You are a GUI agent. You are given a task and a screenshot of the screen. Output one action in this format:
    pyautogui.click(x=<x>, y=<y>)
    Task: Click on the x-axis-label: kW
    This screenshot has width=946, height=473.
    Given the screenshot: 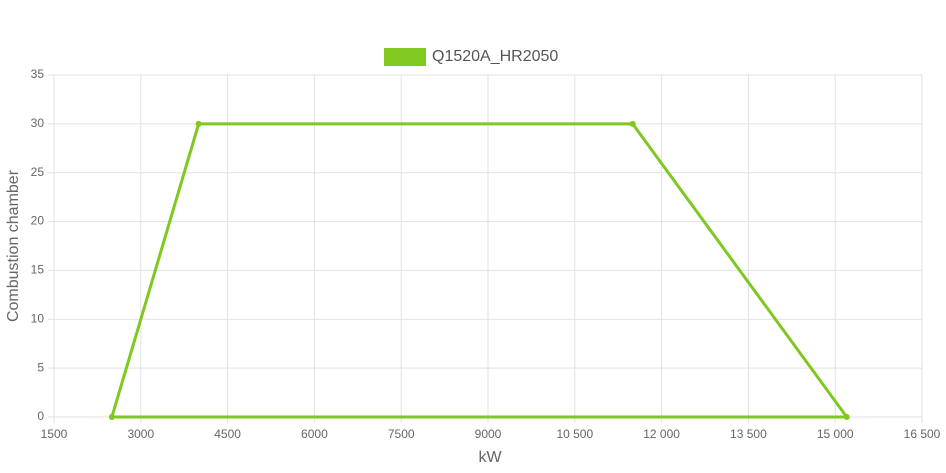 What is the action you would take?
    pyautogui.click(x=490, y=457)
    